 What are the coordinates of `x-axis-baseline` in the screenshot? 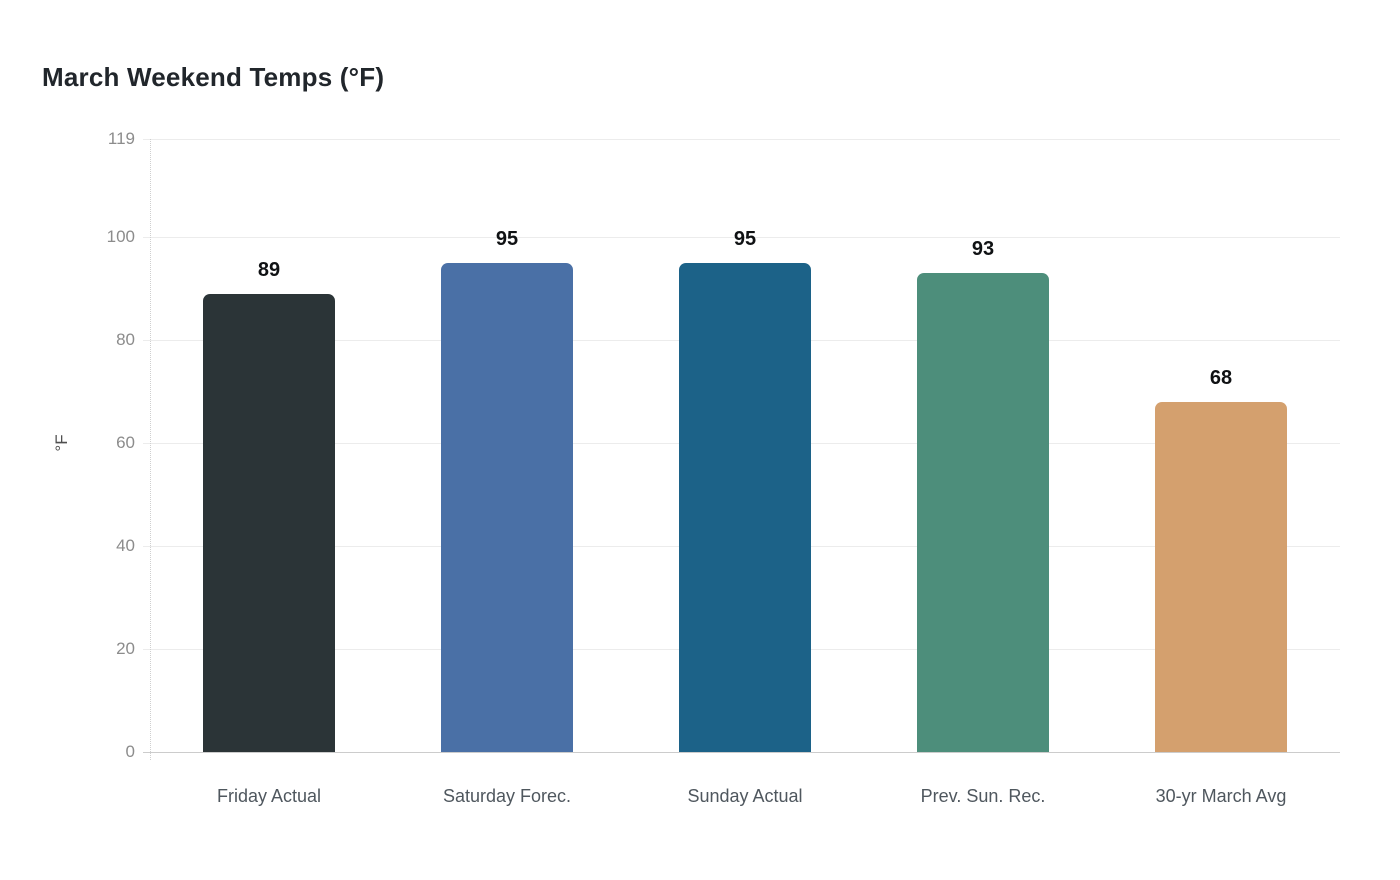 It's located at (741, 752).